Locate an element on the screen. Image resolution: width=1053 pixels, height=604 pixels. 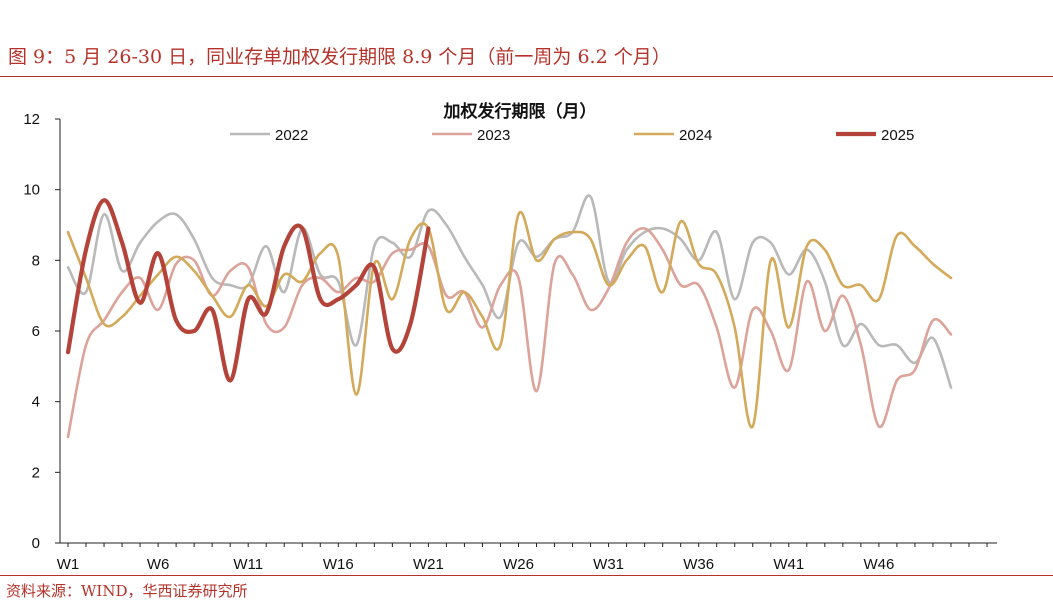
y-tick-label: 4 is located at coordinates (36, 402).